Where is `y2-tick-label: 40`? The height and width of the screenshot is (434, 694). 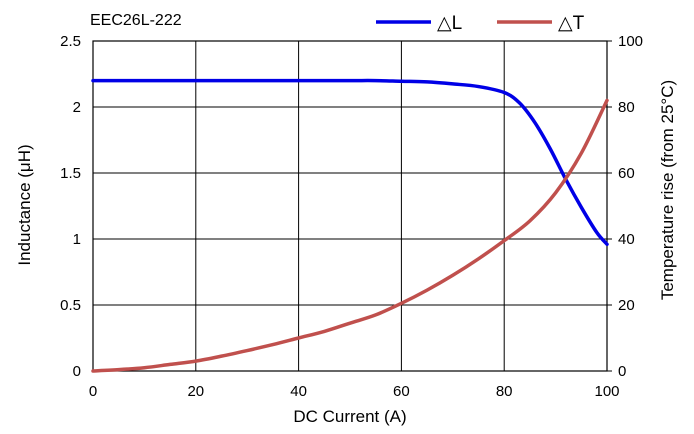
y2-tick-label: 40 is located at coordinates (626, 239).